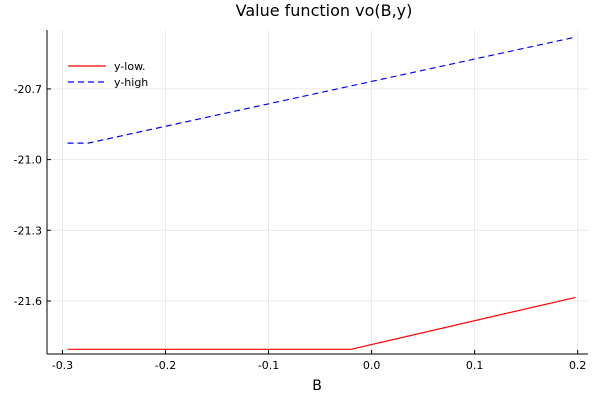 The height and width of the screenshot is (400, 600). Describe the element at coordinates (62, 365) in the screenshot. I see `x-tick-label: -0.3` at that location.